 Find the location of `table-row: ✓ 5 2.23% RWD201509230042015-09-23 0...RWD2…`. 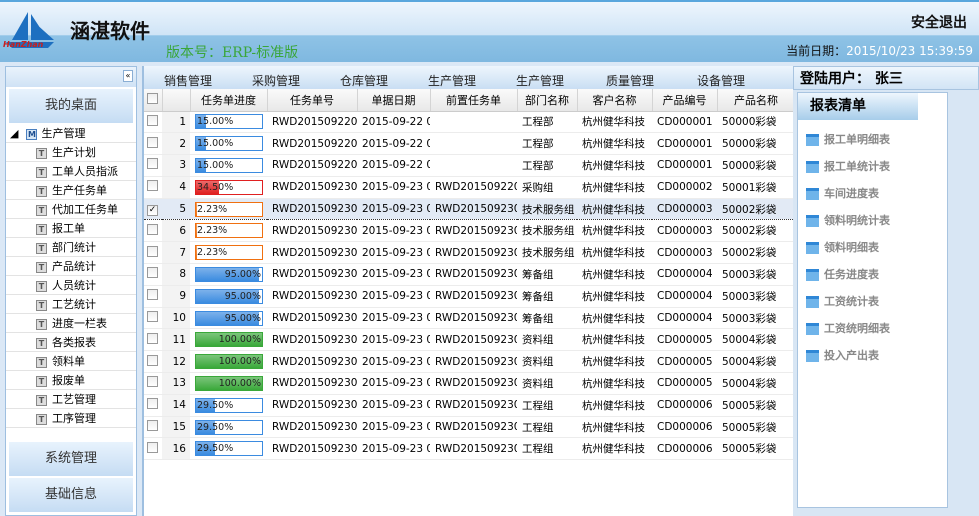

table-row: ✓ 5 2.23% RWD201509230042015-09-23 0...RWD2… is located at coordinates (469, 209).